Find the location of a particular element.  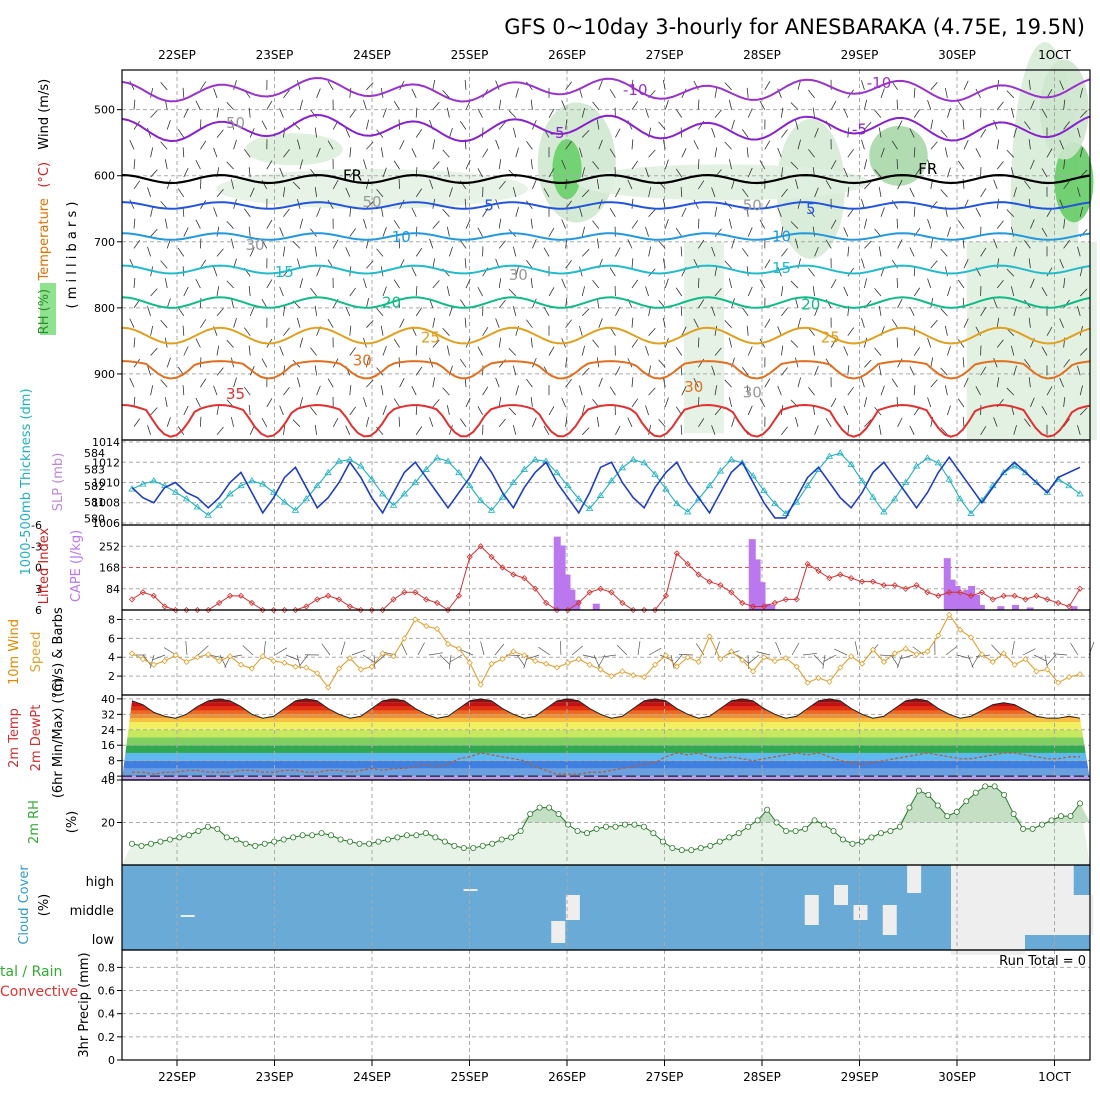

rh-legend-swatch is located at coordinates (48, 309).